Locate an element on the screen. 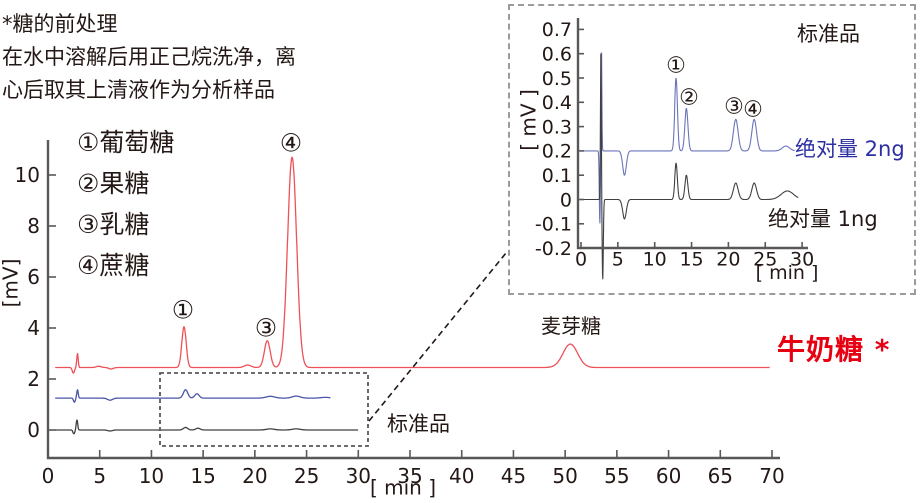 The height and width of the screenshot is (503, 922). main-x-tick-label: 45 is located at coordinates (513, 476).